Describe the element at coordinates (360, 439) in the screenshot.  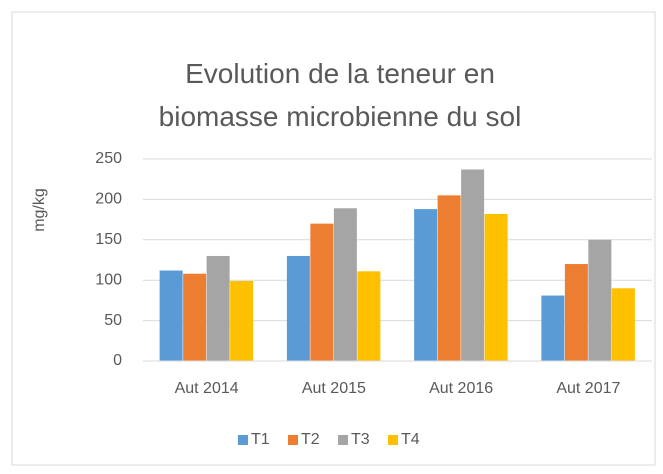
I see `legend-label: T3` at that location.